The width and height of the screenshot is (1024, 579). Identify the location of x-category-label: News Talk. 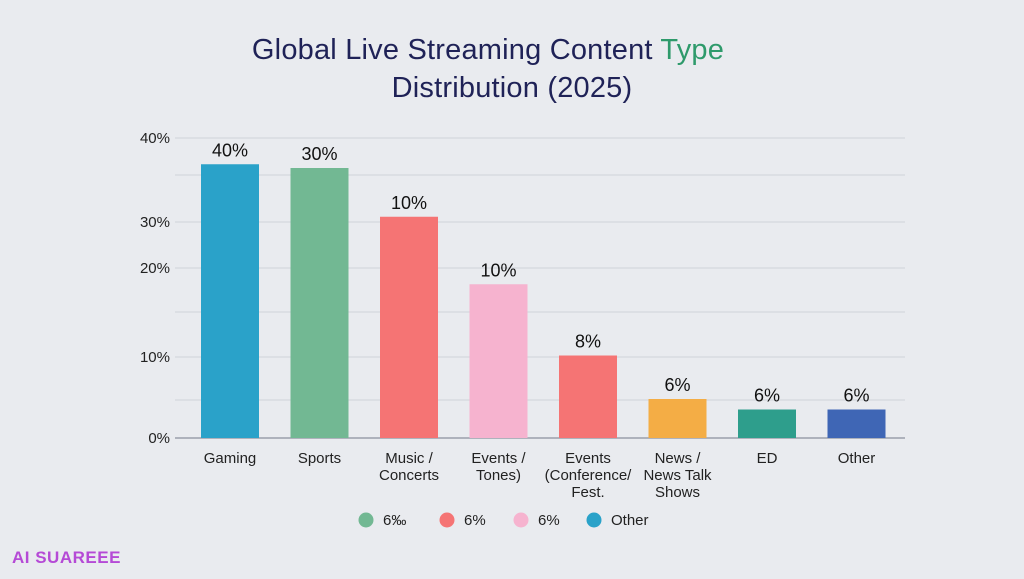
(677, 475).